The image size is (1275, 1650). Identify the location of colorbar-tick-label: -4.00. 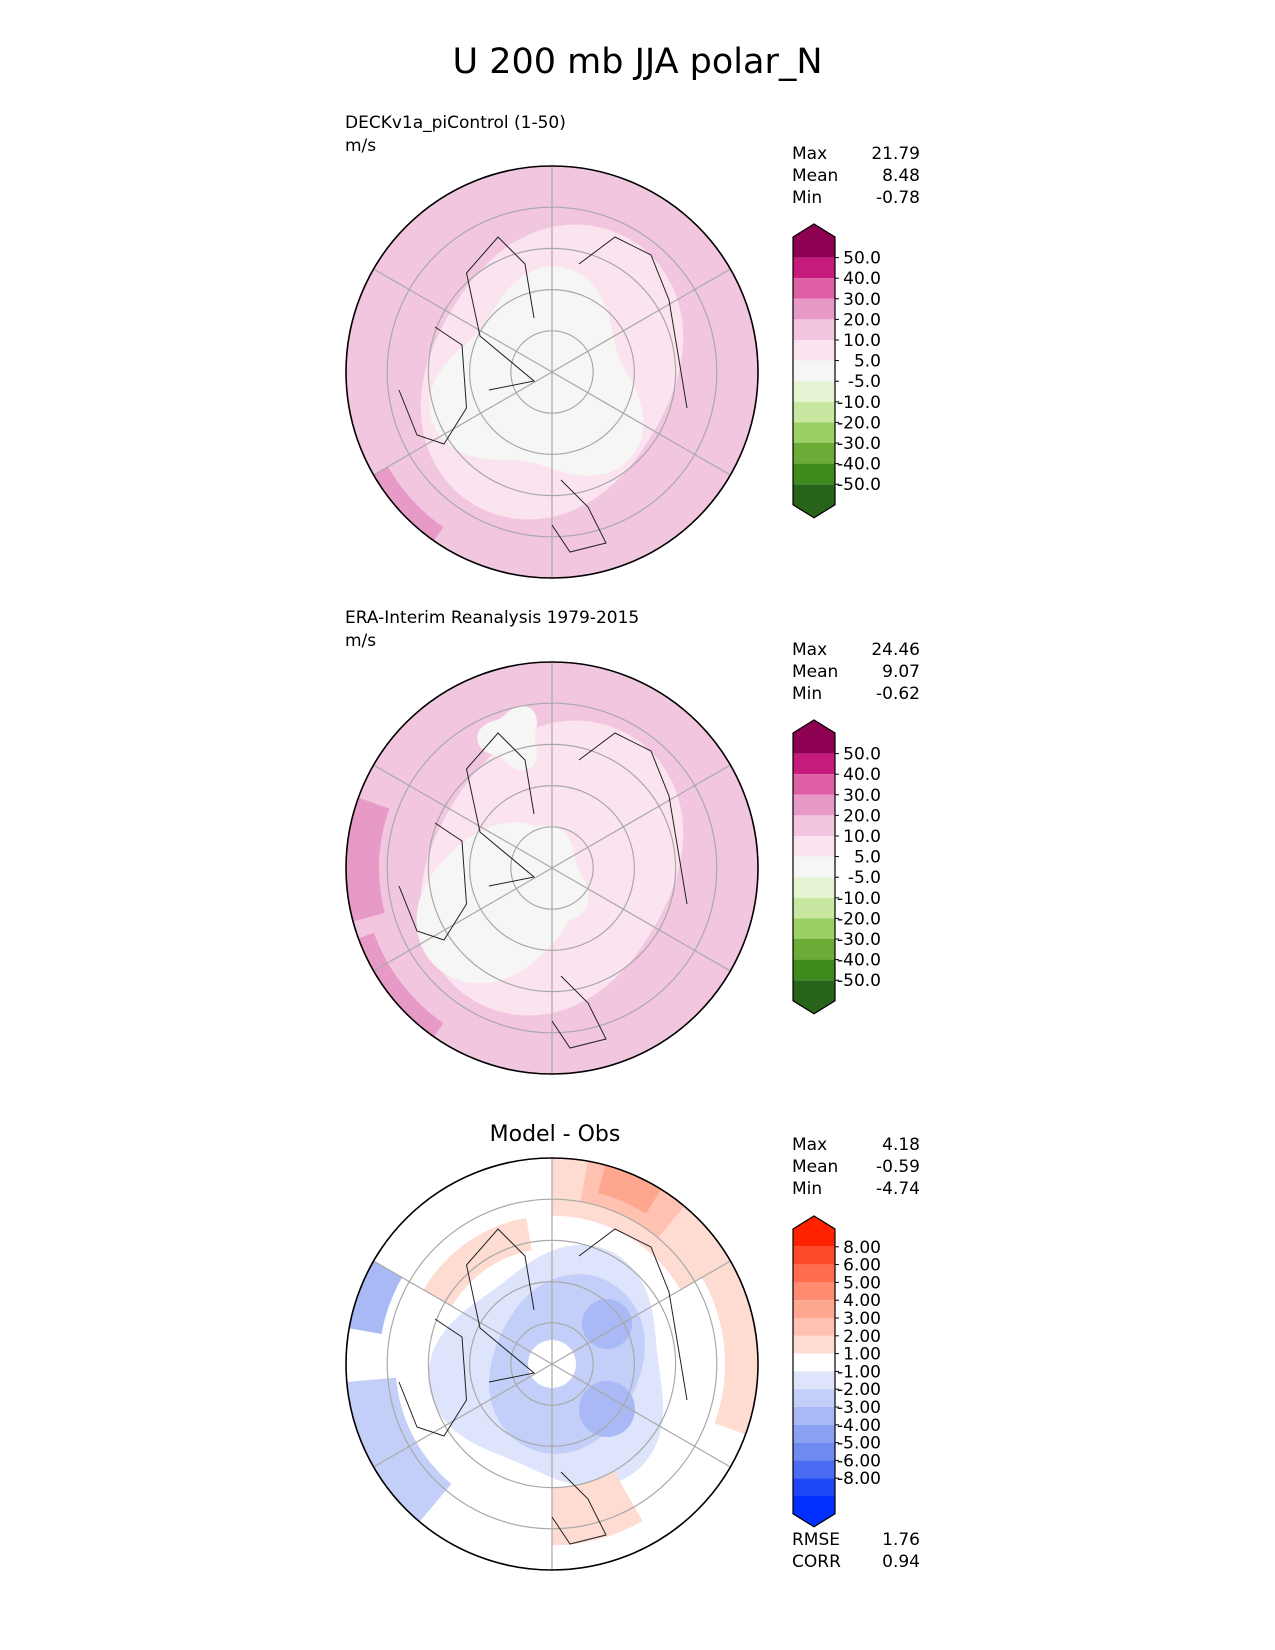
(859, 1426).